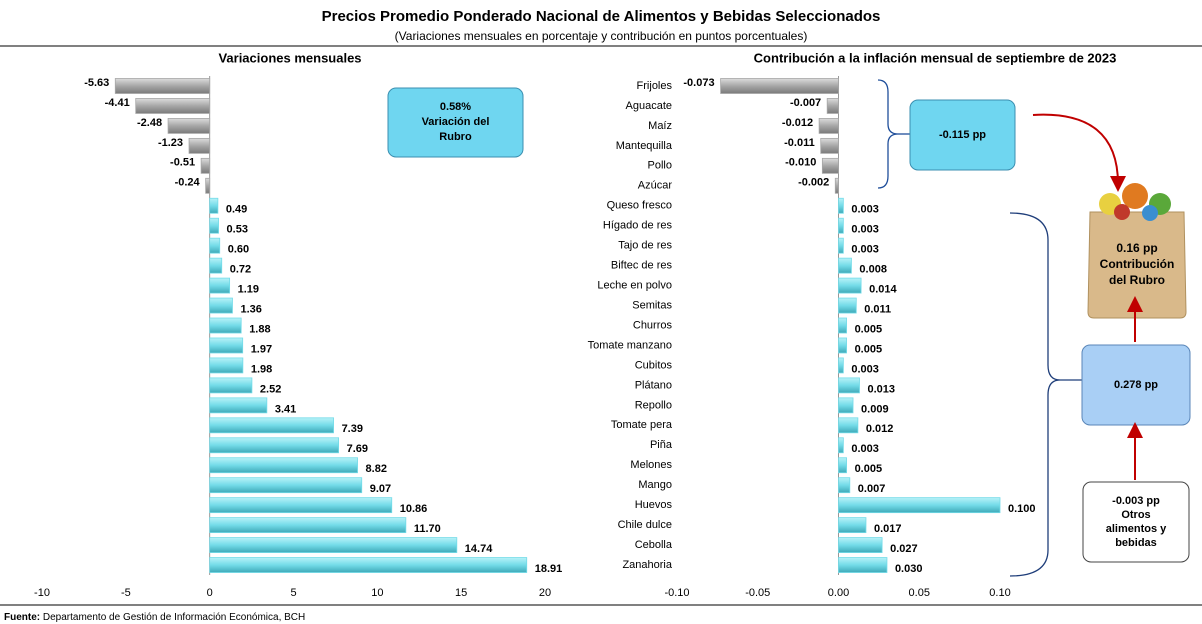  I want to click on panel-title: Variaciones mensuales, so click(289, 57).